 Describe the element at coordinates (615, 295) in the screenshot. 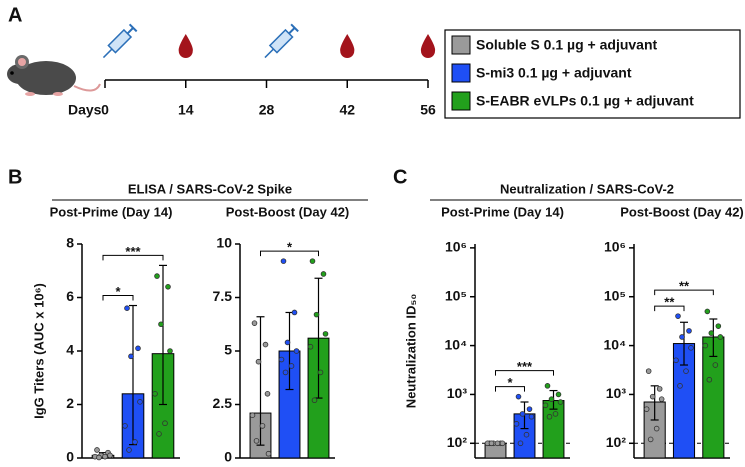

I see `y-tick-label: 10⁵` at that location.